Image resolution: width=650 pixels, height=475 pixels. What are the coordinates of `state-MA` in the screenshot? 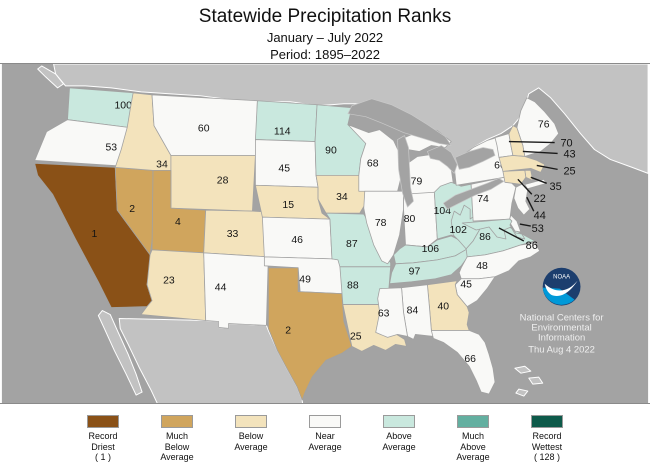 It's located at (522, 164).